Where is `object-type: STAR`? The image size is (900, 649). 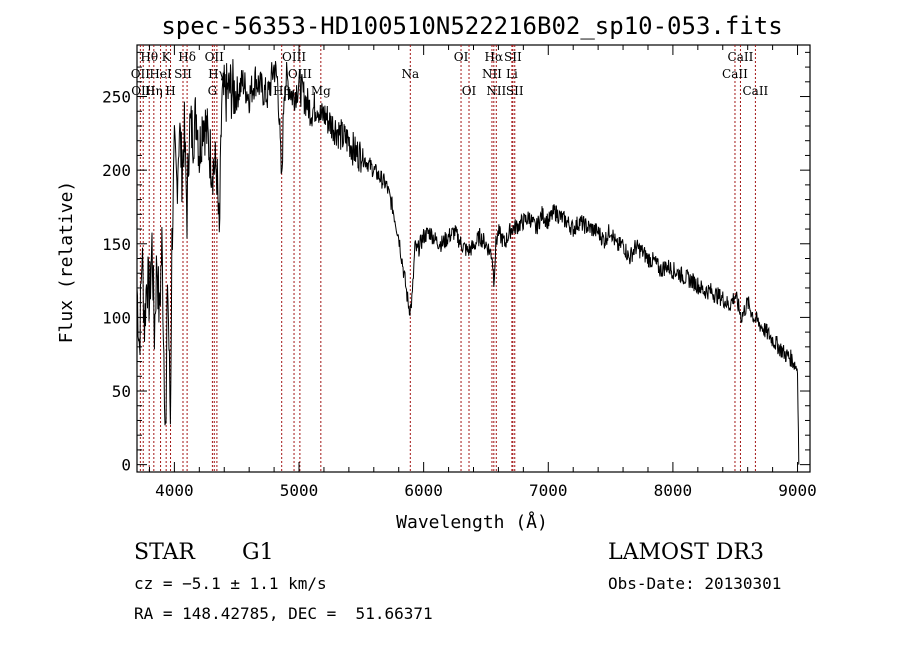 object-type: STAR is located at coordinates (164, 552).